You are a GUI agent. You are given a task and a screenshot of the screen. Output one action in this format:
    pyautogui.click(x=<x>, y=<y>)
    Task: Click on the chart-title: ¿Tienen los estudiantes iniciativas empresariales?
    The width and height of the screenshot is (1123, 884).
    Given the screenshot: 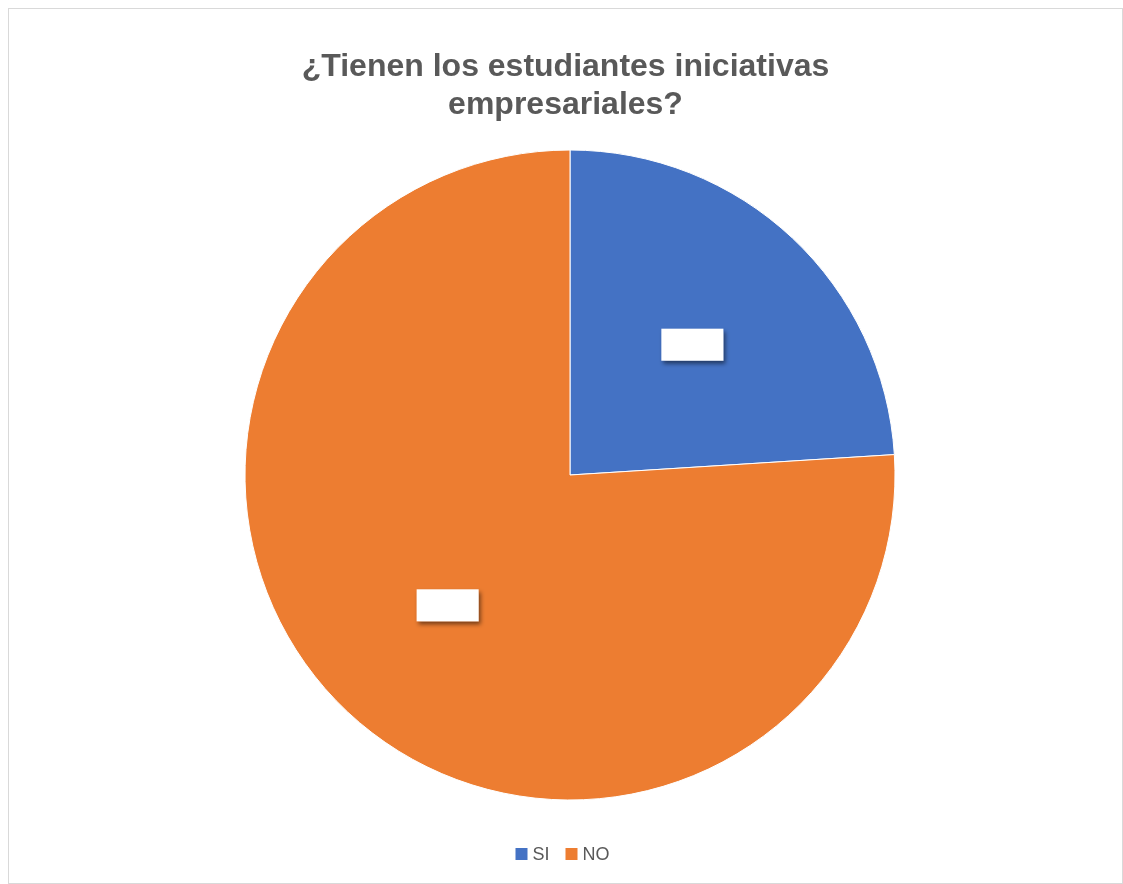 What is the action you would take?
    pyautogui.click(x=565, y=84)
    